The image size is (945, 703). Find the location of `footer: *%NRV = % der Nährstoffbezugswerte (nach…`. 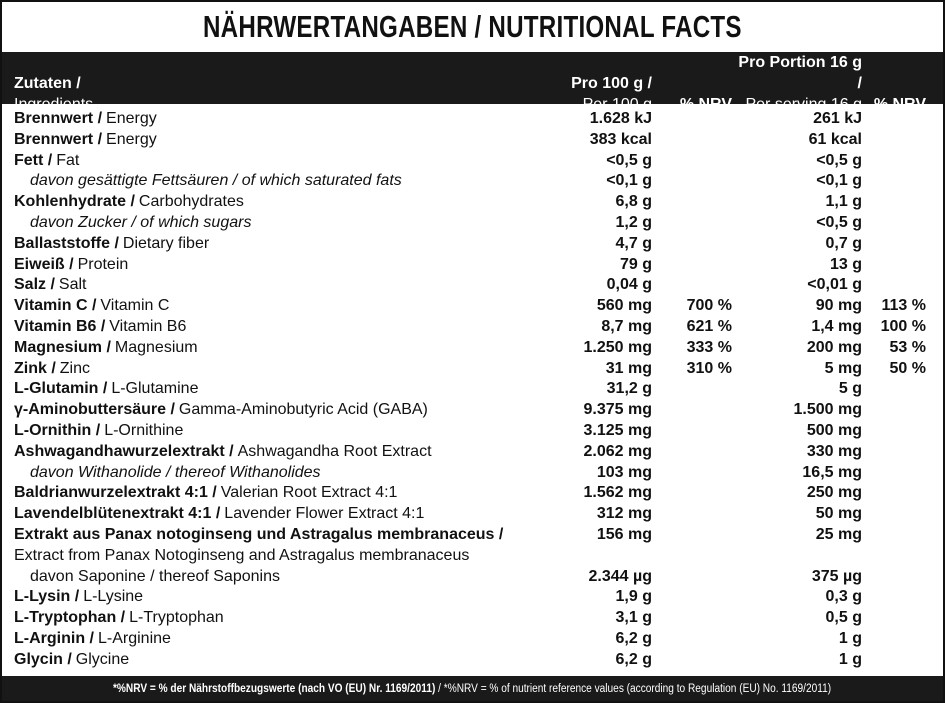

footer: *%NRV = % der Nährstoffbezugswerte (nach… is located at coordinates (472, 688).